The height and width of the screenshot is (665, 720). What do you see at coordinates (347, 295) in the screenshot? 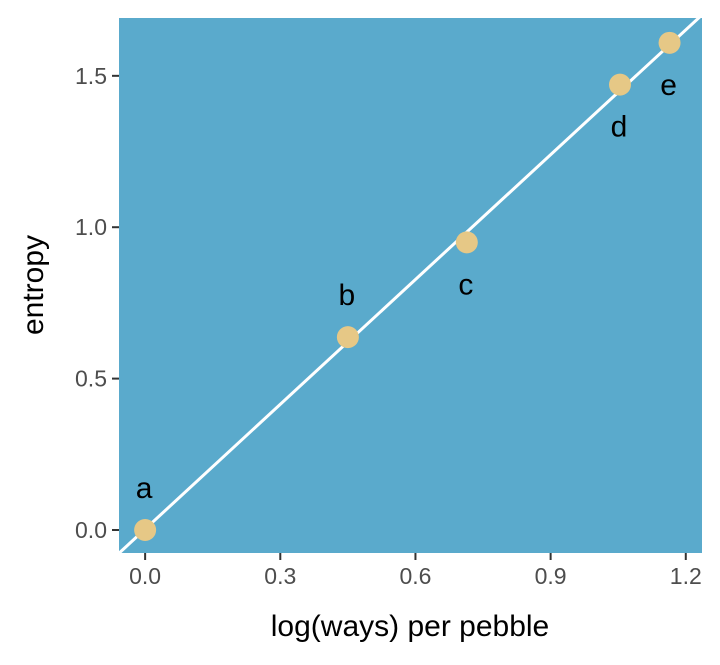
I see `point-label-b: b` at bounding box center [347, 295].